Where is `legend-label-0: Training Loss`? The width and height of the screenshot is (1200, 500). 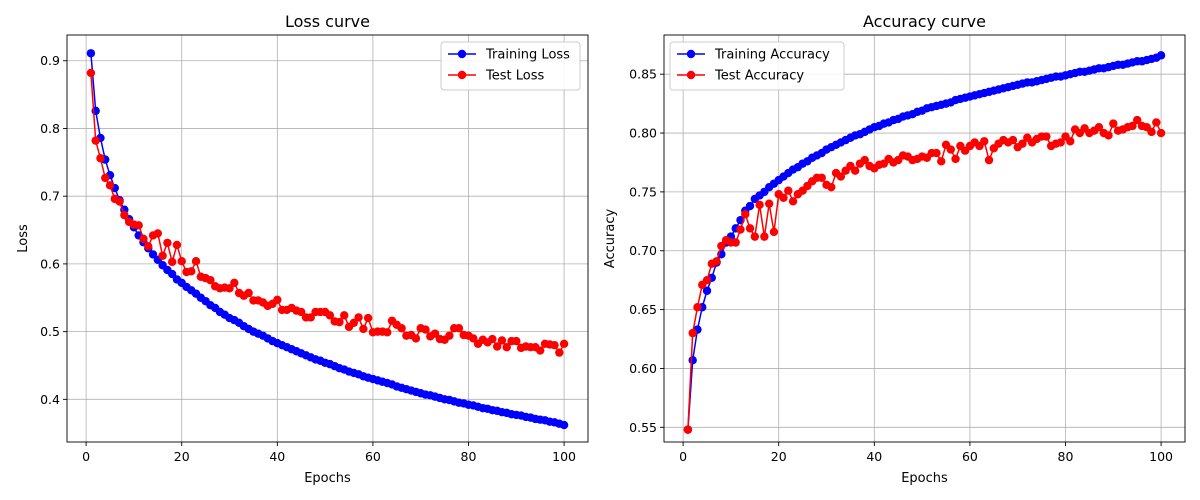 legend-label-0: Training Loss is located at coordinates (527, 55).